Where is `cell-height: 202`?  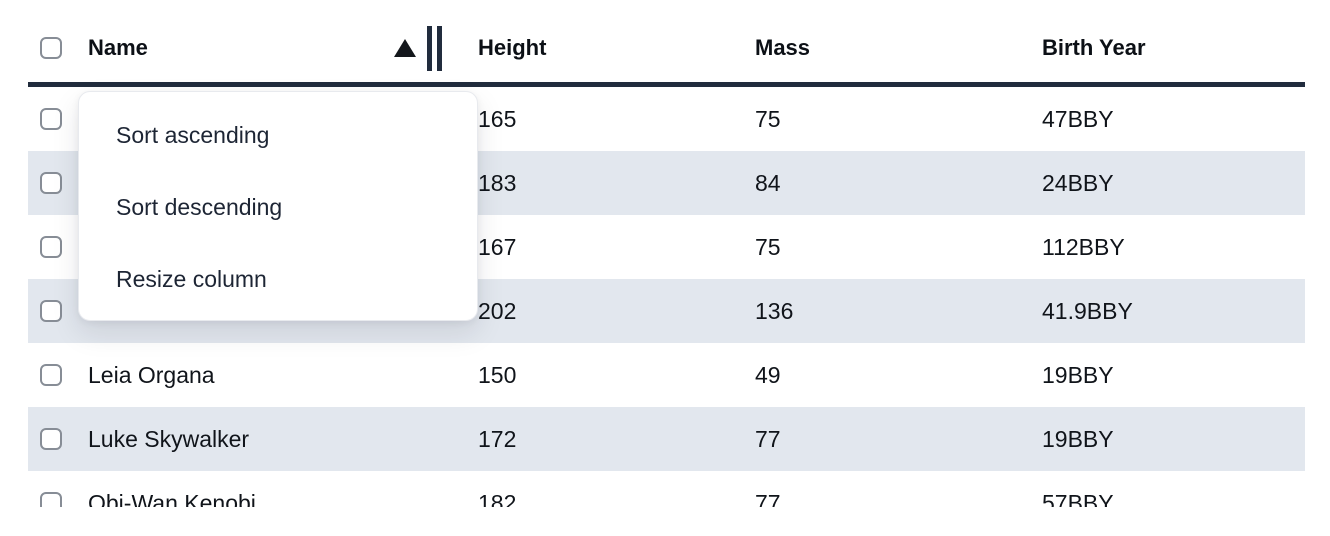 cell-height: 202 is located at coordinates (497, 310).